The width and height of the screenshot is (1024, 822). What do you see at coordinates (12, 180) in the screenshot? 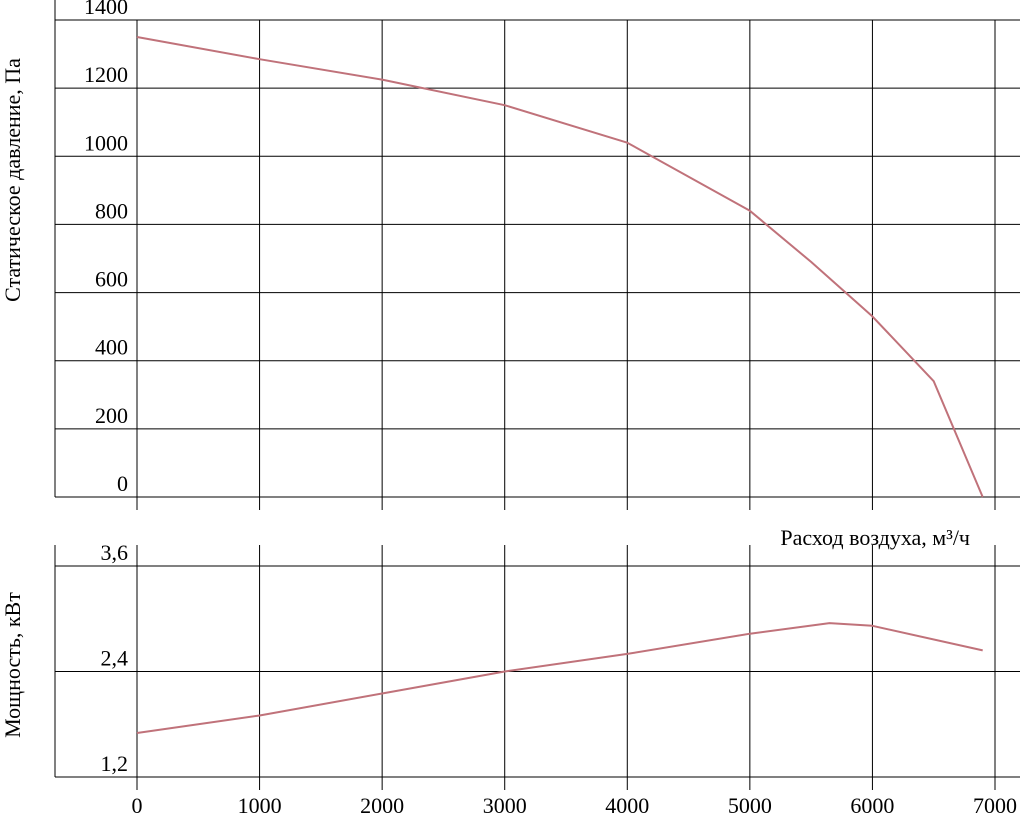
I see `y-axis-label: Статическое давление, Па` at bounding box center [12, 180].